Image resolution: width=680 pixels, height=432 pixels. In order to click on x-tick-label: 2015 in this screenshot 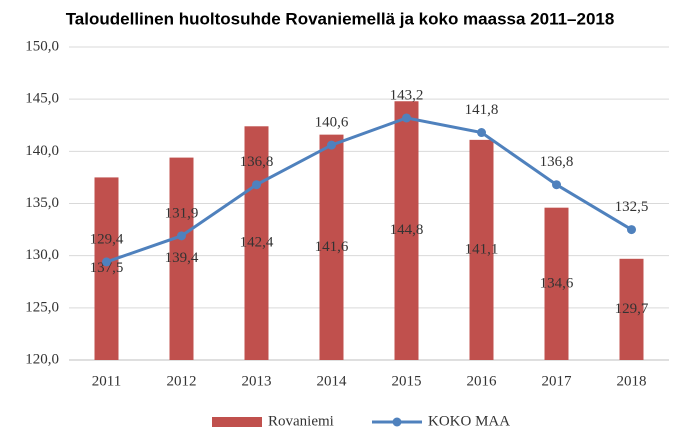, I will do `click(407, 381)`.